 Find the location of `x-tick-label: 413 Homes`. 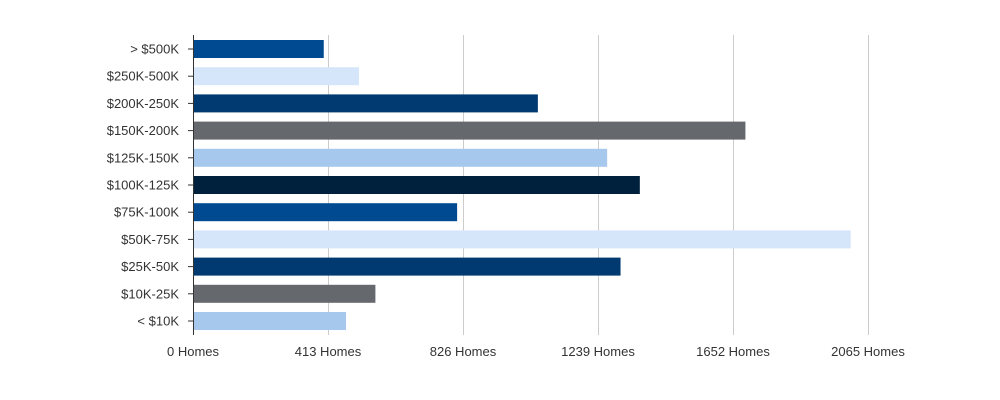

x-tick-label: 413 Homes is located at coordinates (328, 351).